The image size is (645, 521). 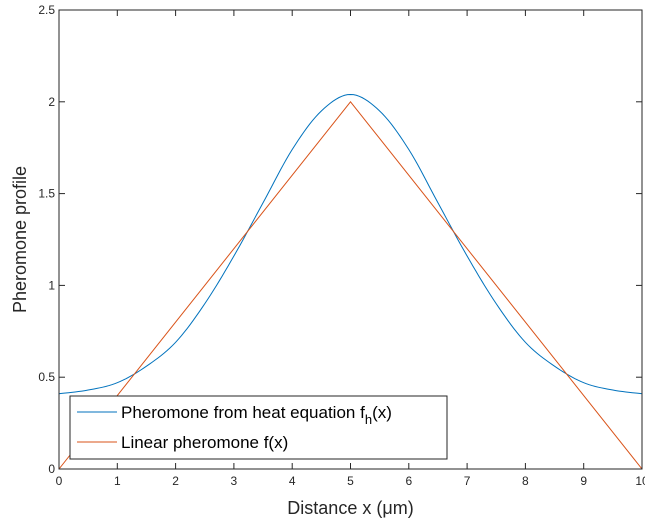 What do you see at coordinates (256, 415) in the screenshot?
I see `legend-entry-heat: Pheromone from heat equation fh(x)` at bounding box center [256, 415].